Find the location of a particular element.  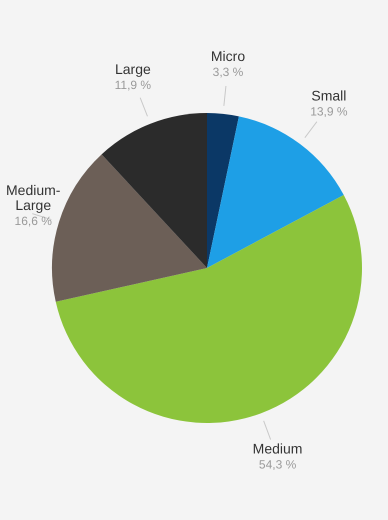

slice-label: Small is located at coordinates (328, 96).